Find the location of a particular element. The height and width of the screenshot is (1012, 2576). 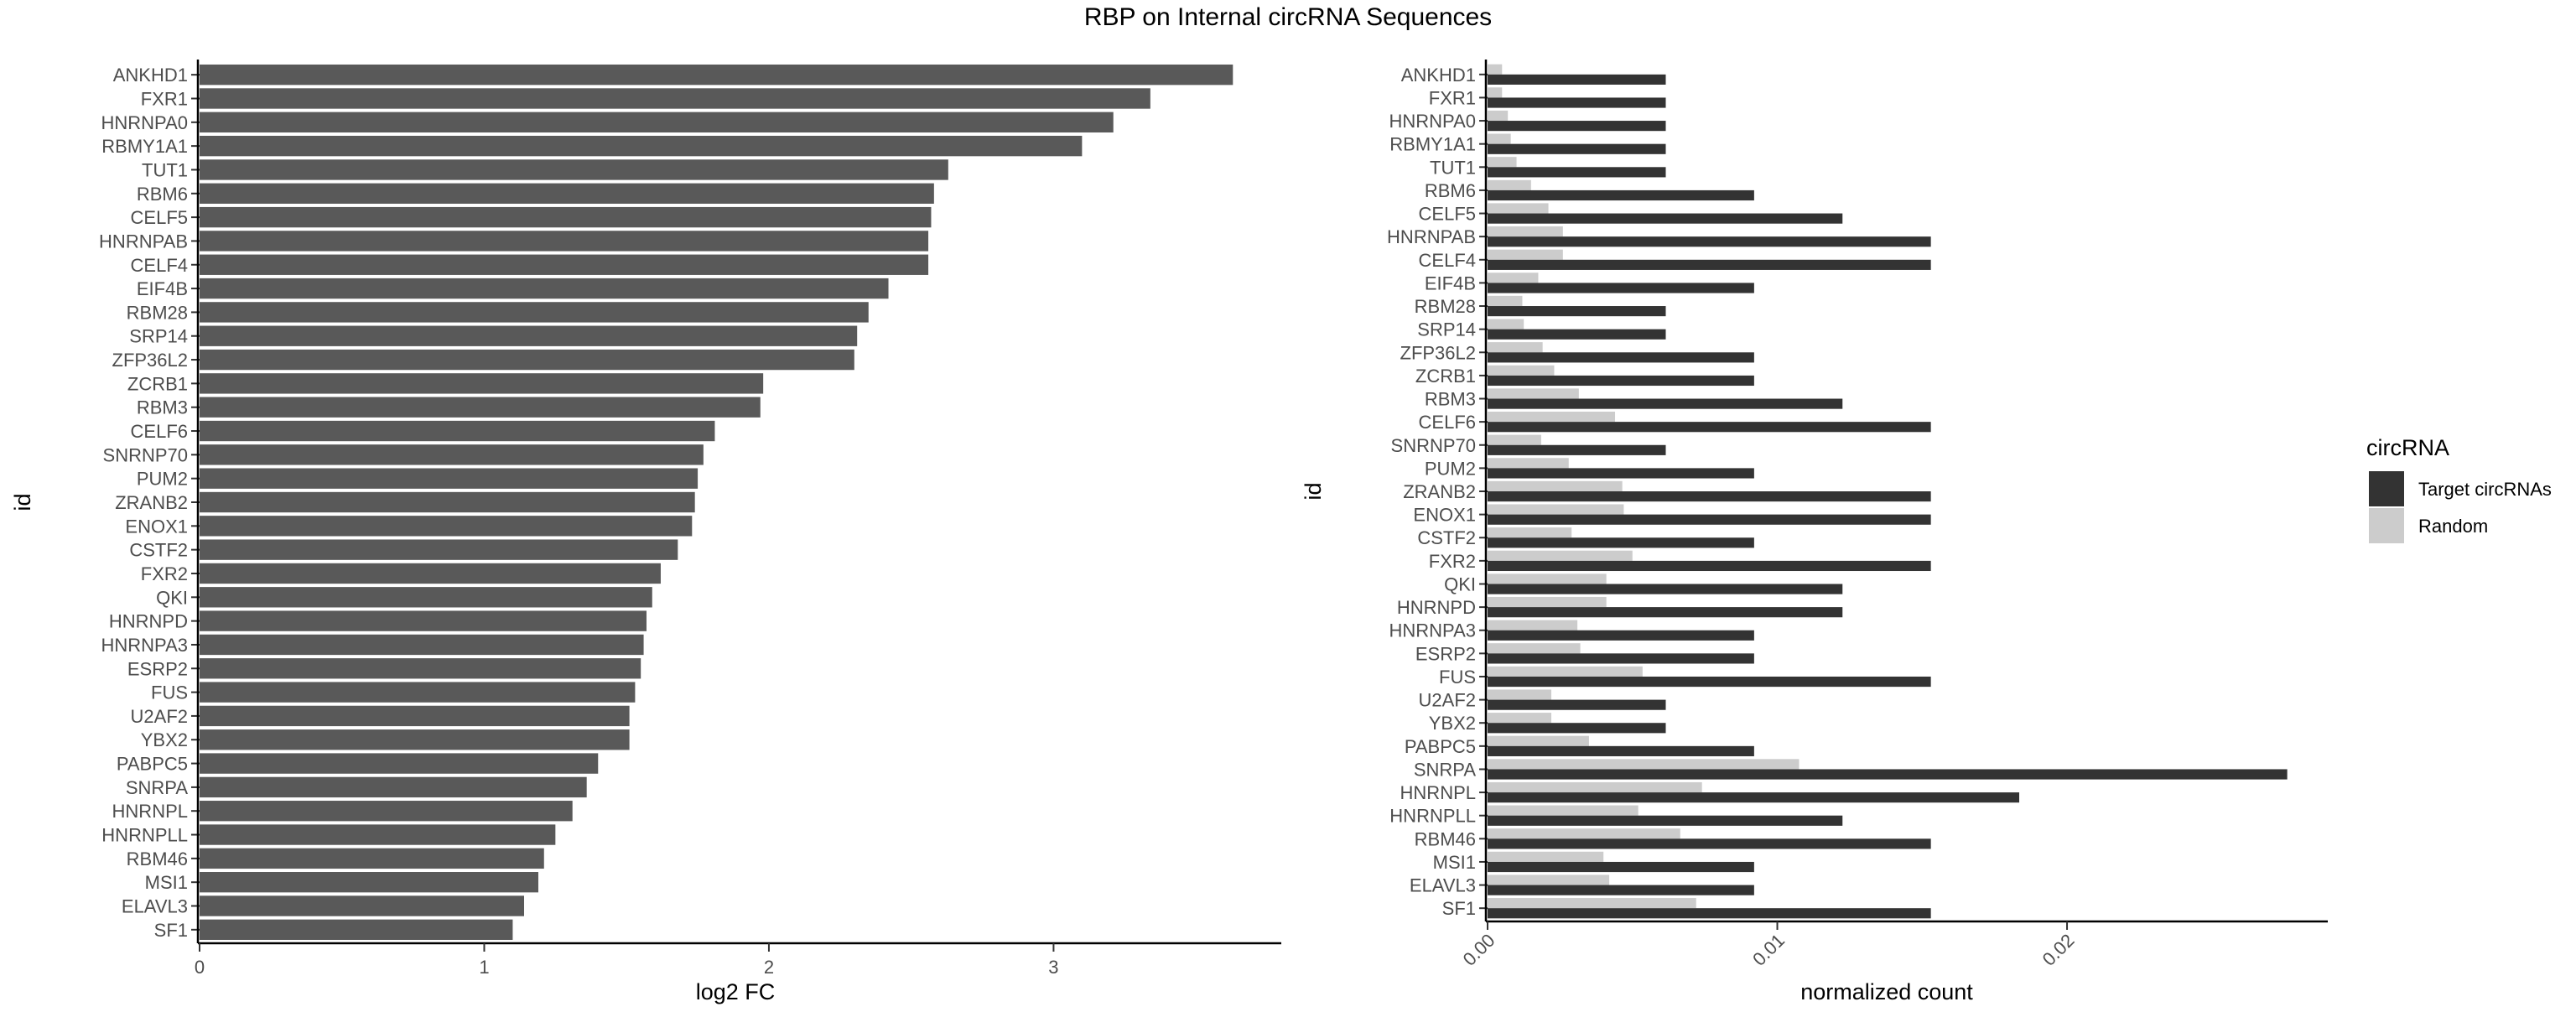

x-axis-title: log2 FC is located at coordinates (736, 991).